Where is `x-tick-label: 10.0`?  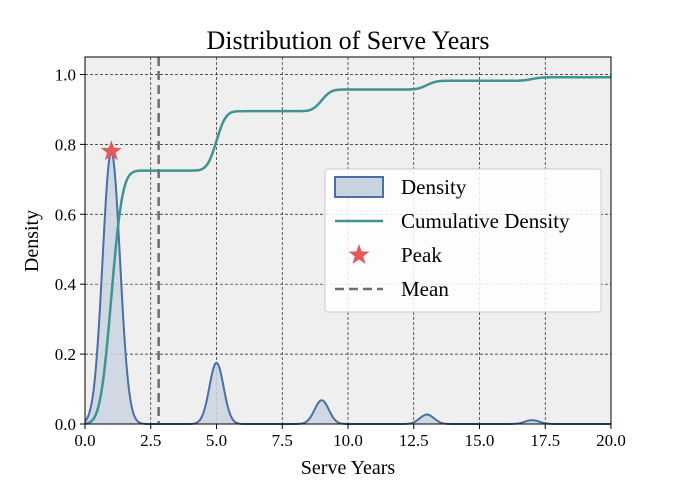 x-tick-label: 10.0 is located at coordinates (348, 440).